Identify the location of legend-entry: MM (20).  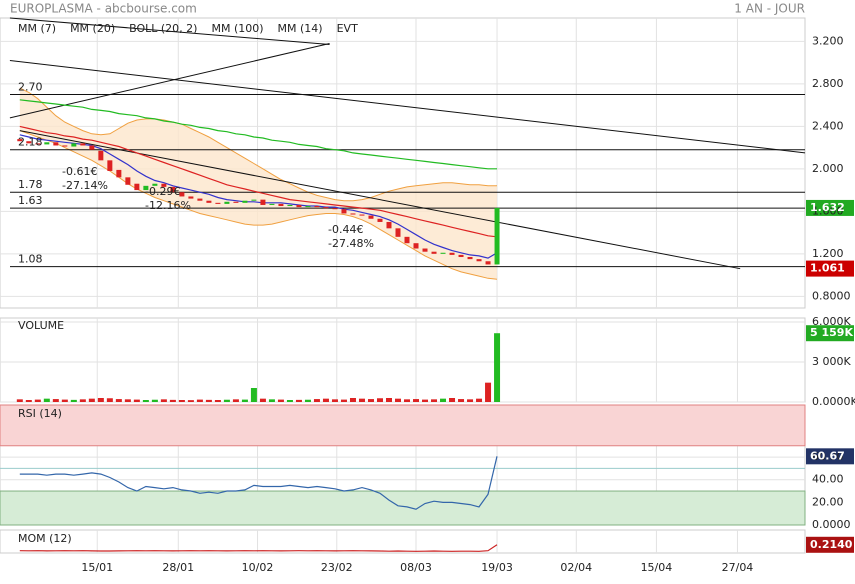
(92, 28).